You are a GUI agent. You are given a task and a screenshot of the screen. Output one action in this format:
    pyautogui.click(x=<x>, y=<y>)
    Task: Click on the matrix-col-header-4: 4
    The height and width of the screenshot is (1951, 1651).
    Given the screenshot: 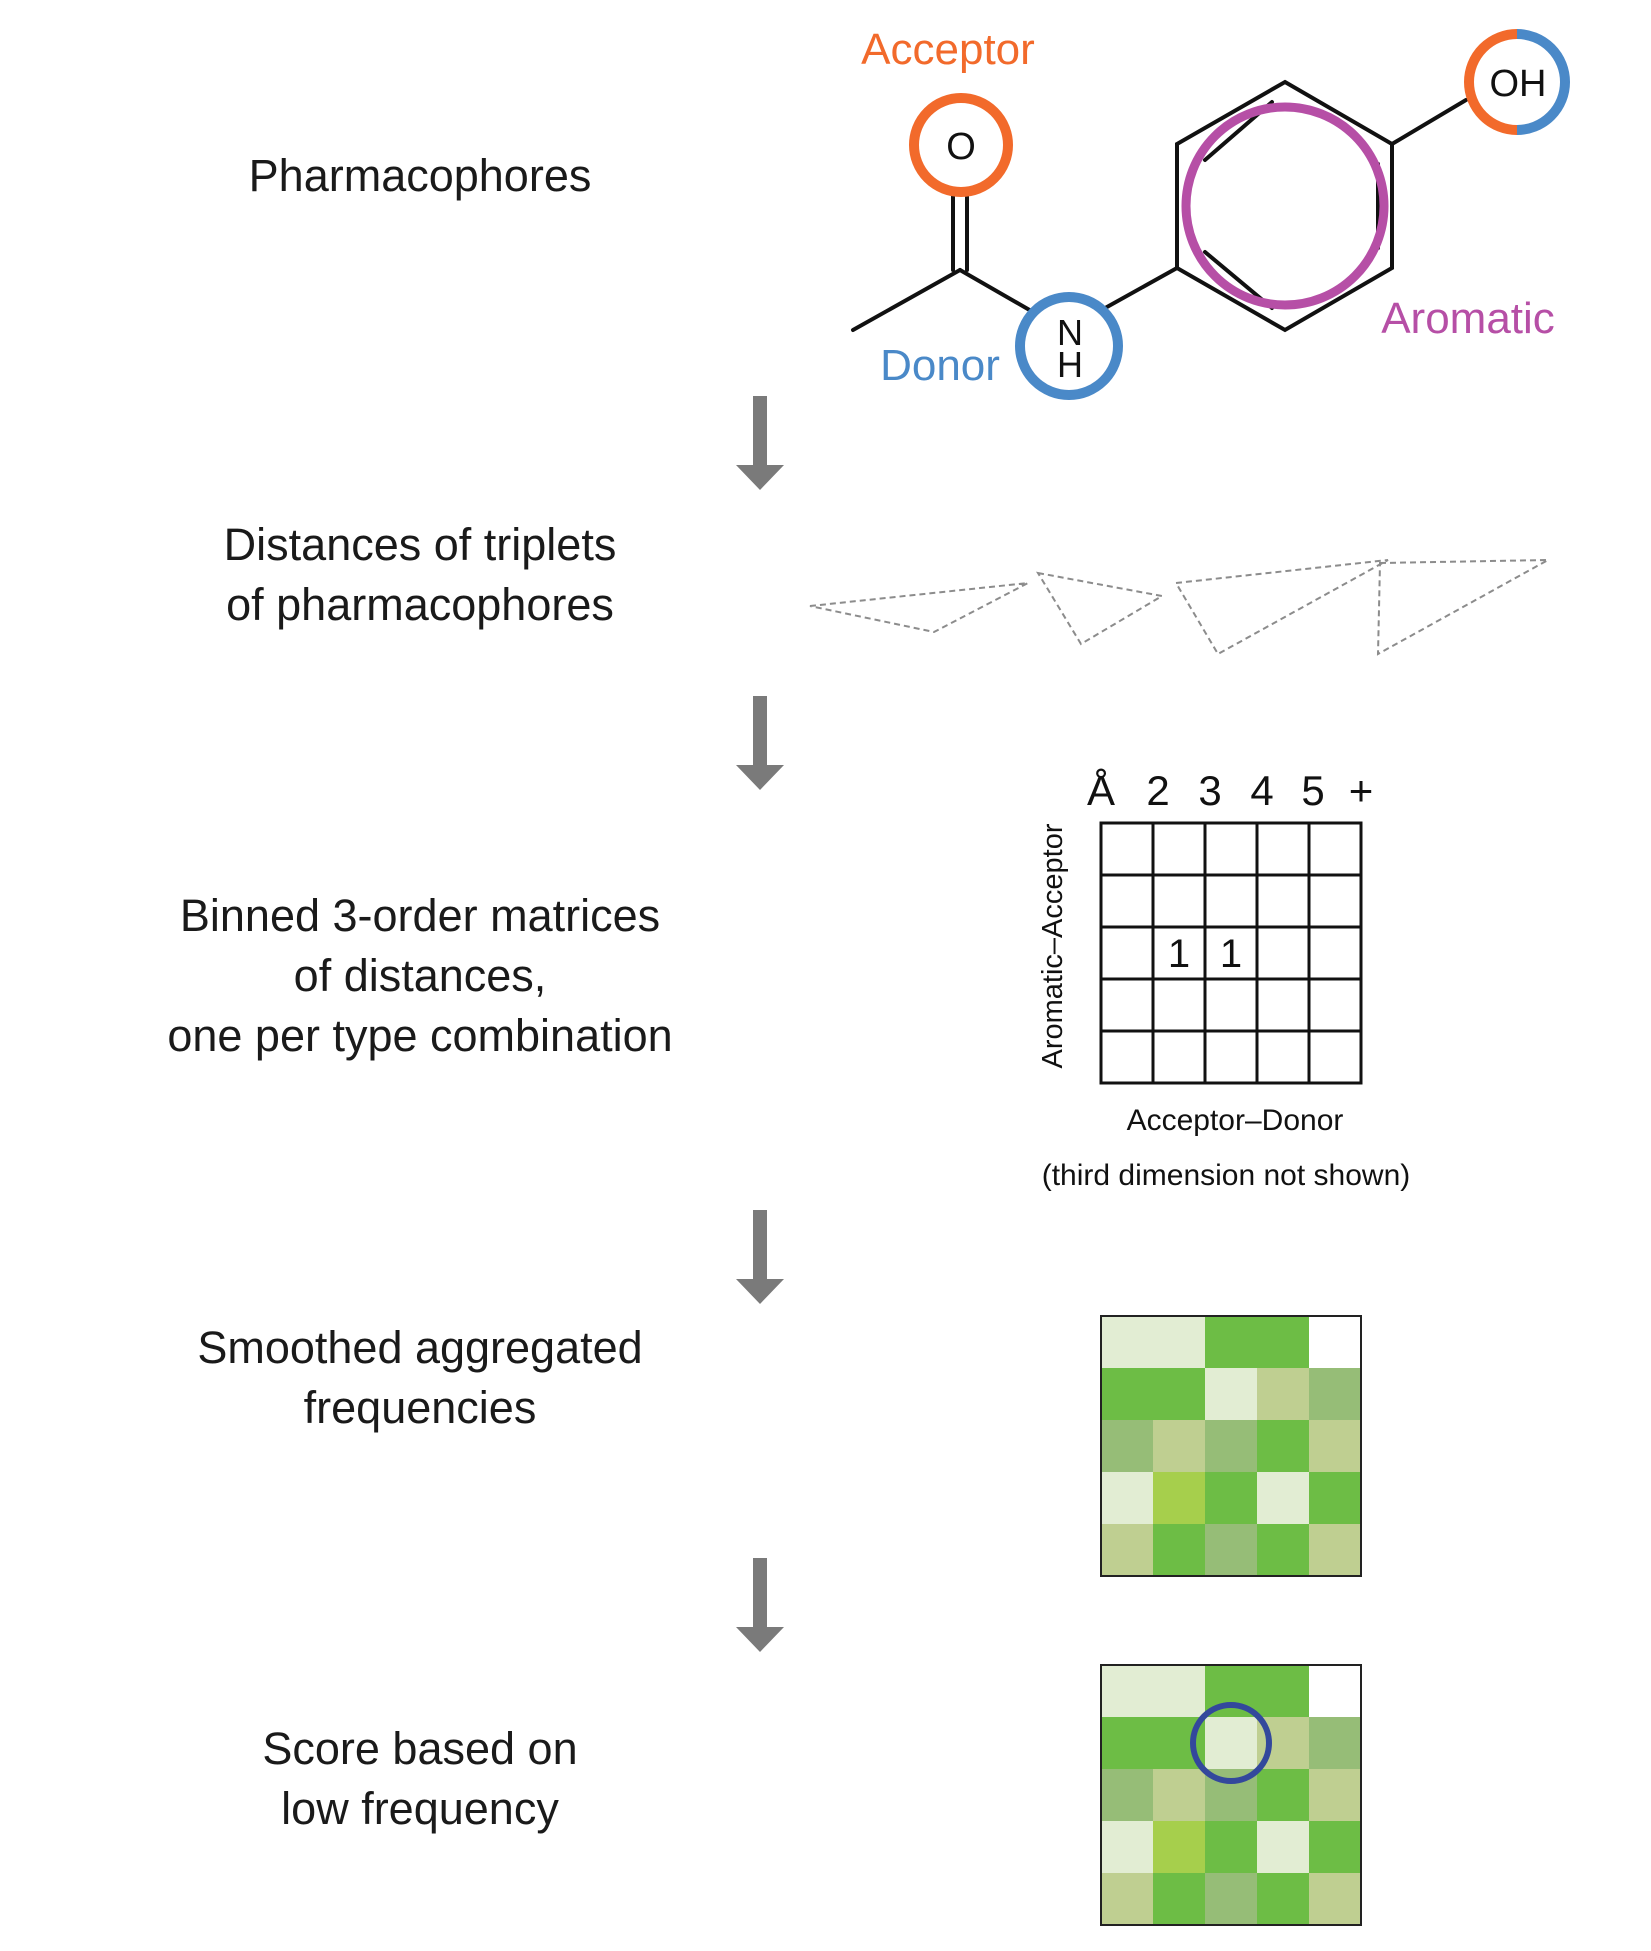 What is the action you would take?
    pyautogui.click(x=1261, y=790)
    